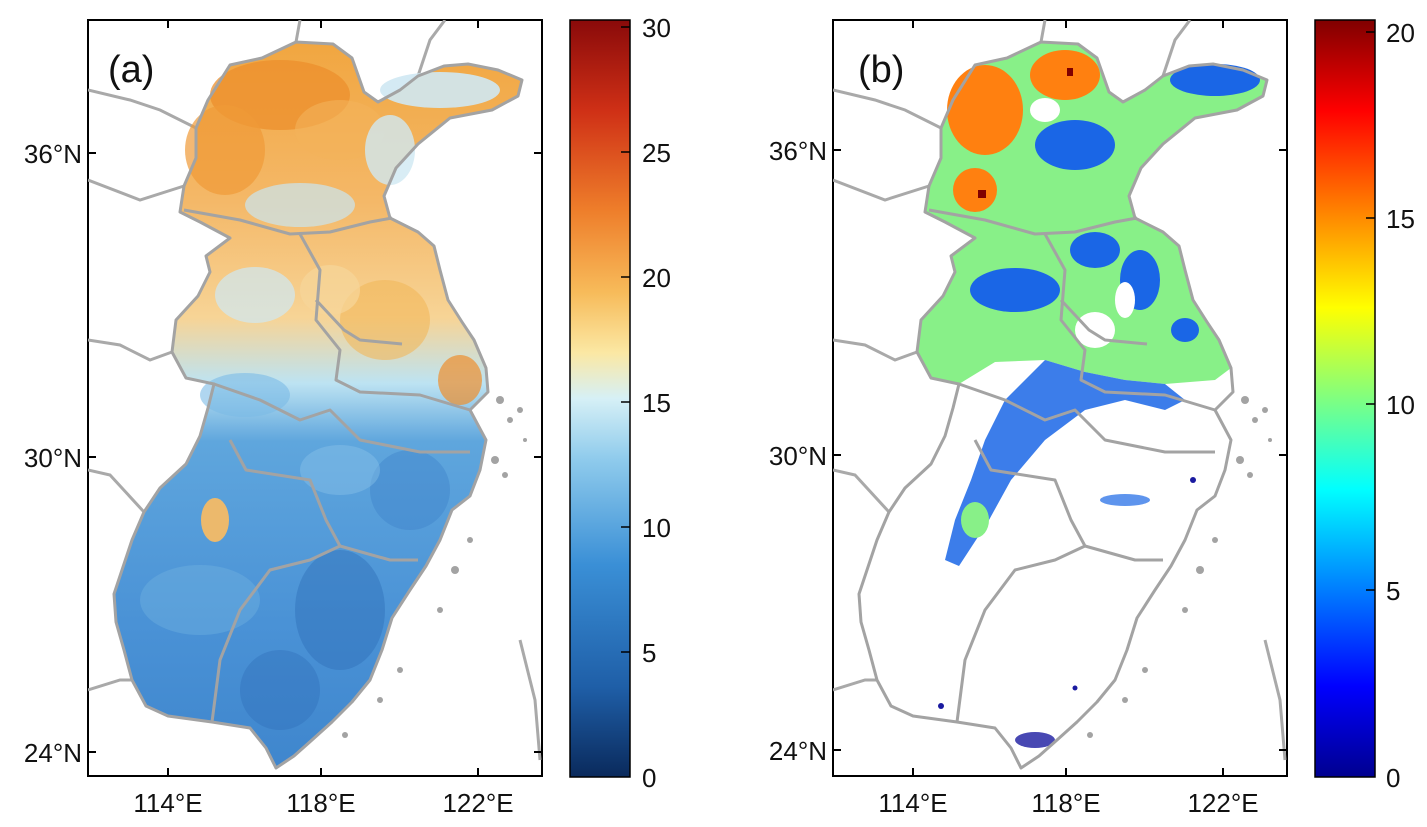  Describe the element at coordinates (1400, 405) in the screenshot. I see `panel-b-colorbar-tick: 10` at that location.